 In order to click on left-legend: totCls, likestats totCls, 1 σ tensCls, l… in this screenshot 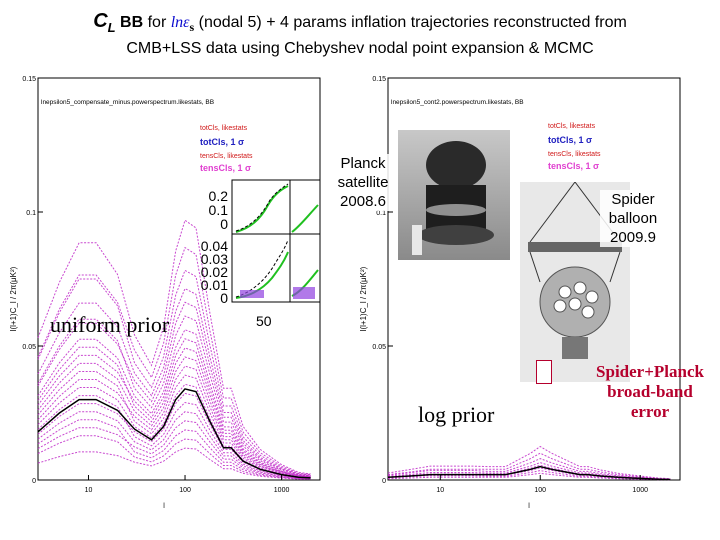, I will do `click(226, 149)`.